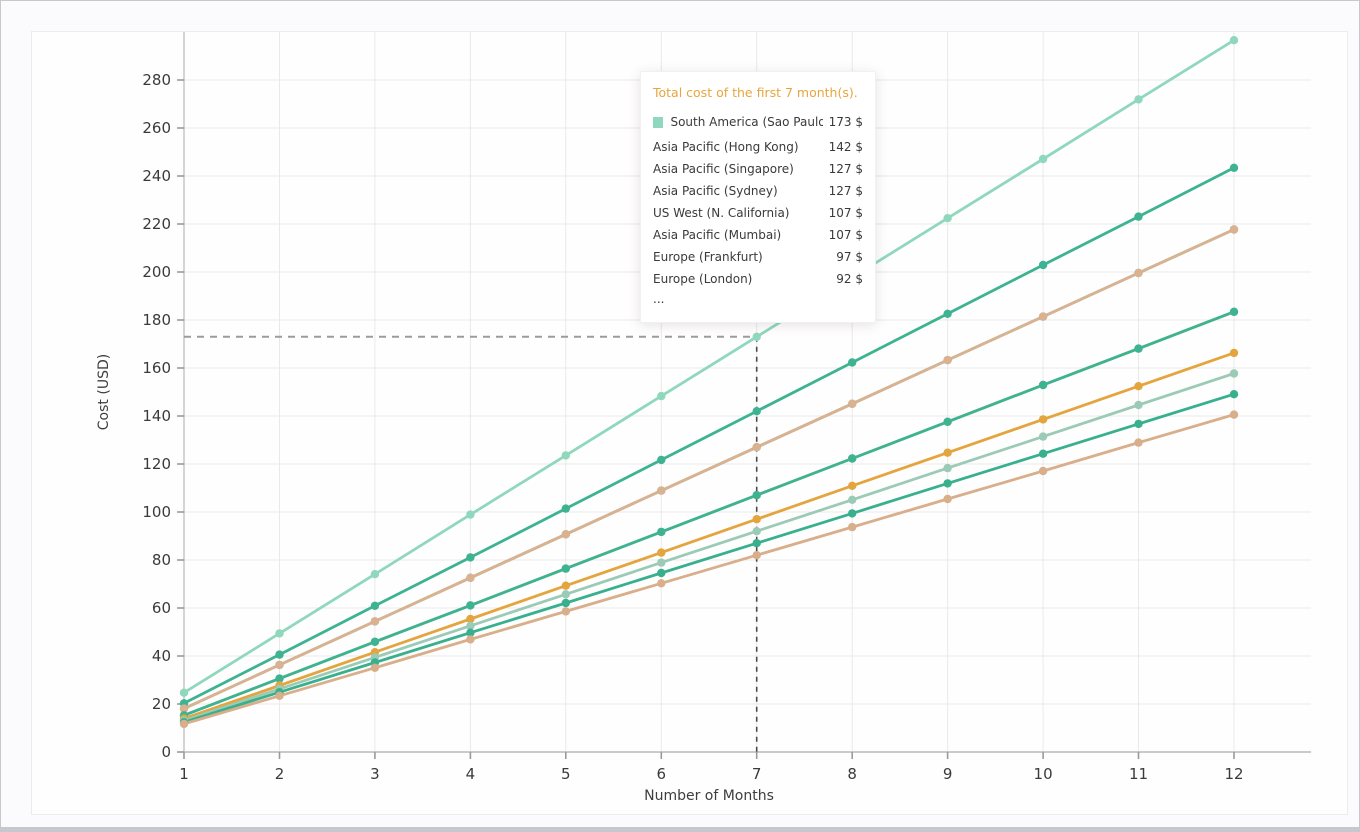 This screenshot has height=832, width=1360. Describe the element at coordinates (156, 416) in the screenshot. I see `y-tick-label: 140` at that location.